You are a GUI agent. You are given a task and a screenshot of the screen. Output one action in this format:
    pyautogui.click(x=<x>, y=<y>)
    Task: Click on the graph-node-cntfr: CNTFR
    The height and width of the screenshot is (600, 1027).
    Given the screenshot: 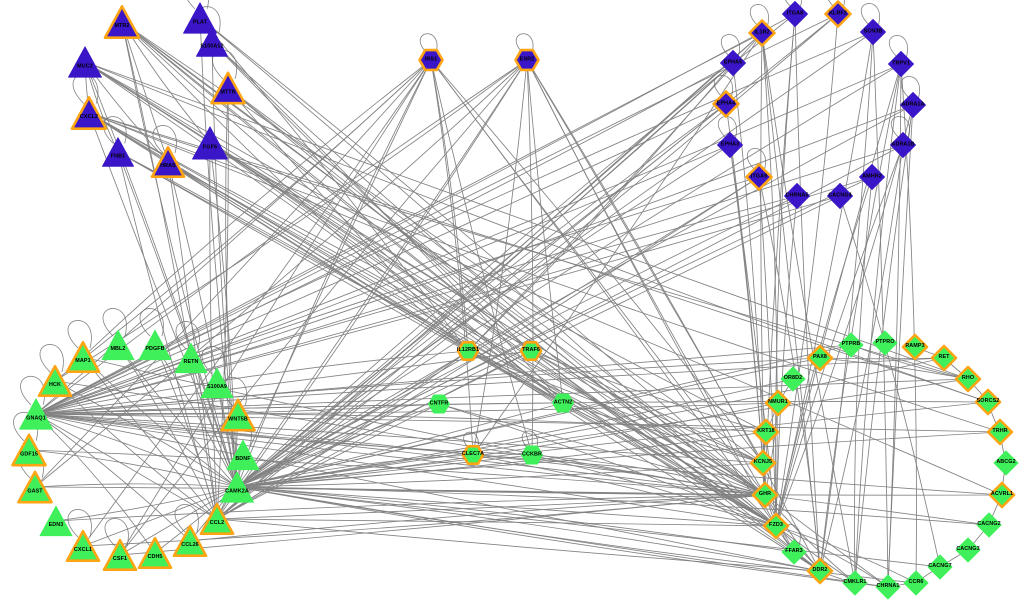 What is the action you would take?
    pyautogui.click(x=439, y=404)
    